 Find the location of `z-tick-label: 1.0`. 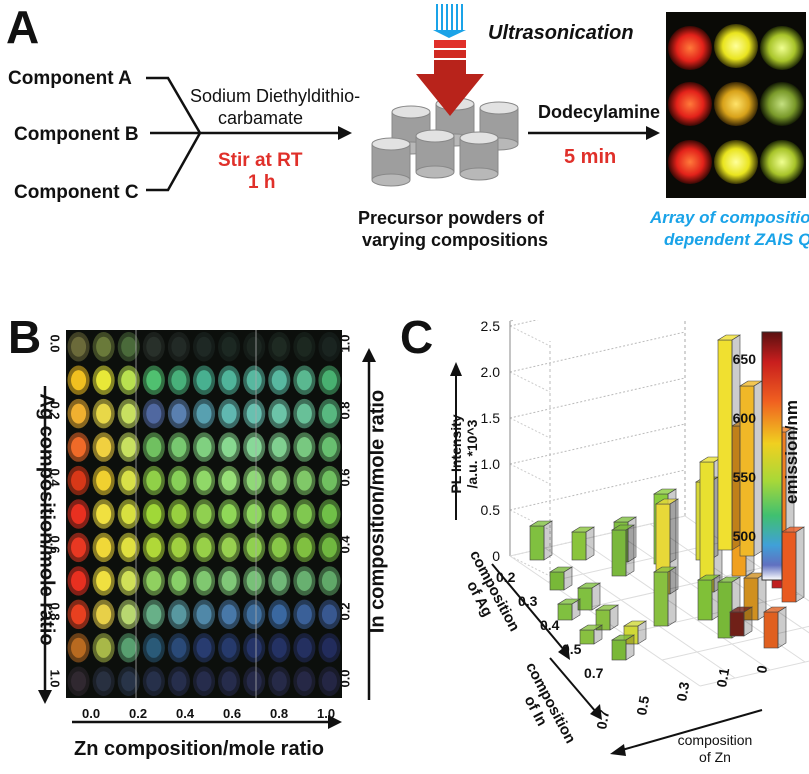

z-tick-label: 1.0 is located at coordinates (491, 464).